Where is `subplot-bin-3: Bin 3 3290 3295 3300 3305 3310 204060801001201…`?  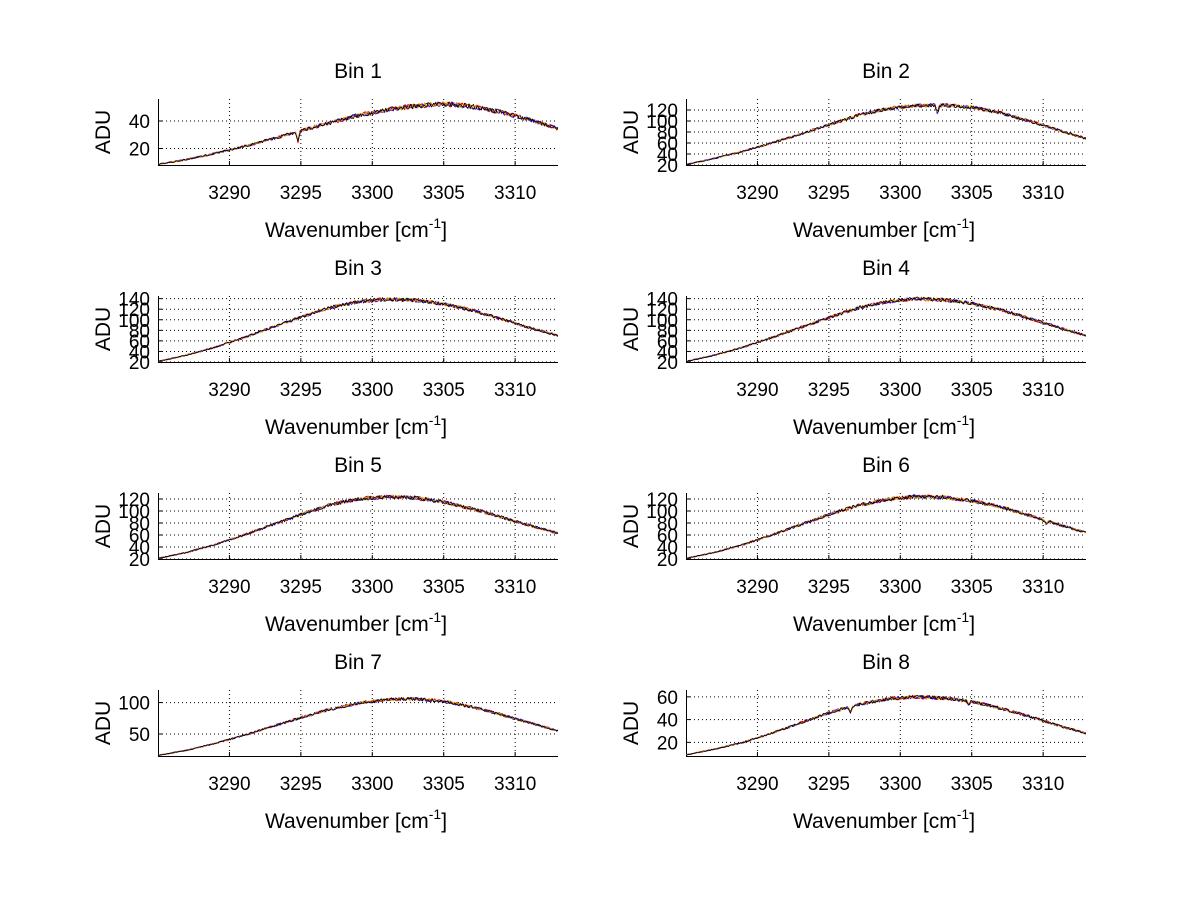 subplot-bin-3: Bin 3 3290 3295 3300 3305 3310 204060801001201… is located at coordinates (325, 348).